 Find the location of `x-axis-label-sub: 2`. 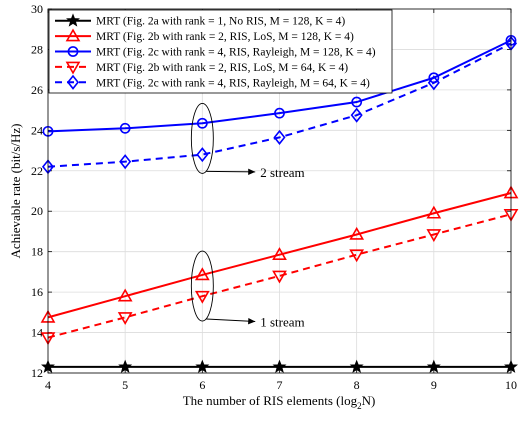

x-axis-label-sub: 2 is located at coordinates (359, 406).